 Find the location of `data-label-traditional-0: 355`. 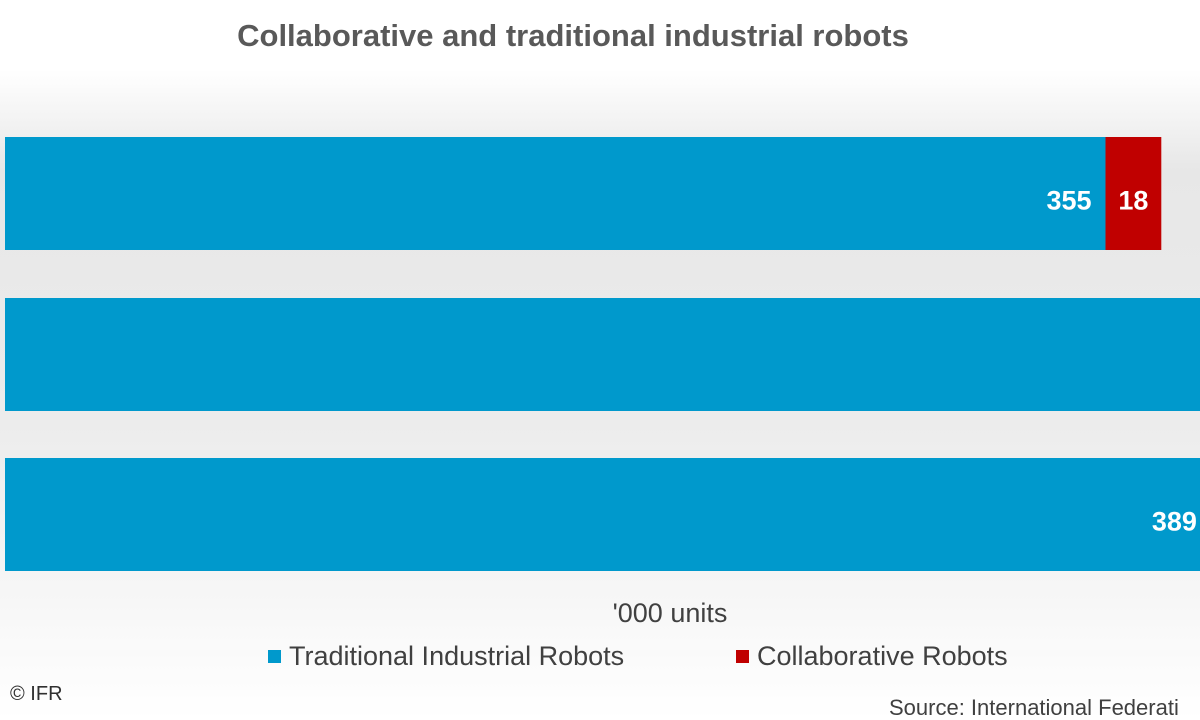

data-label-traditional-0: 355 is located at coordinates (1068, 201).